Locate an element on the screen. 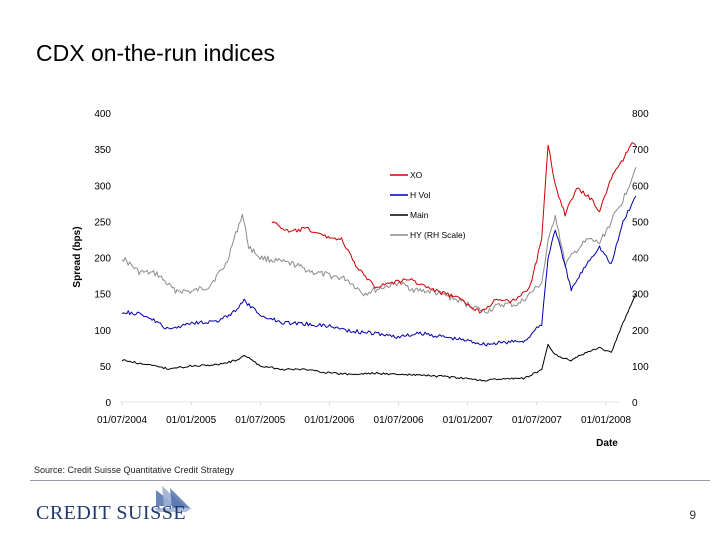  legend-label: Main is located at coordinates (419, 215).